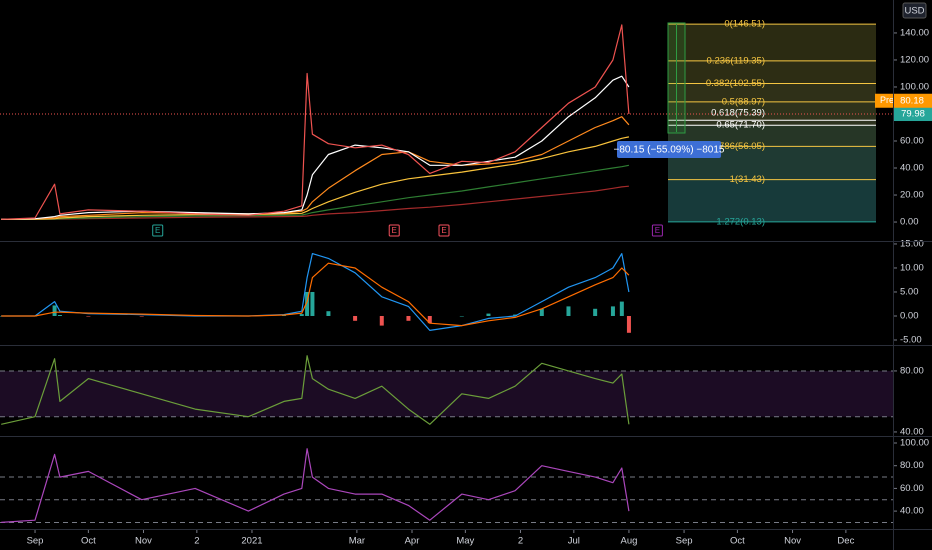  I want to click on fib-label: 0.65(71.70), so click(740, 125).